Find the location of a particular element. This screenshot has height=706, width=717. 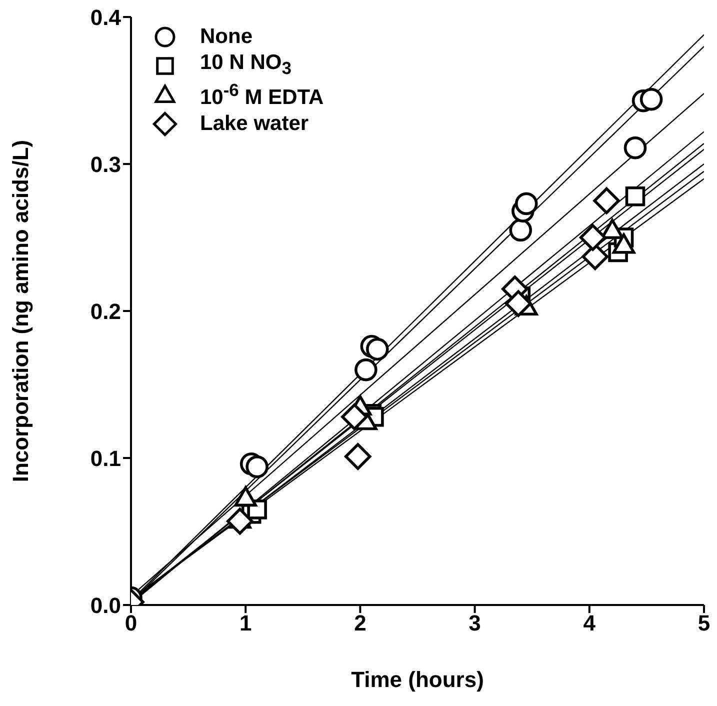

y-tick-label: 0.2 is located at coordinates (105, 311).